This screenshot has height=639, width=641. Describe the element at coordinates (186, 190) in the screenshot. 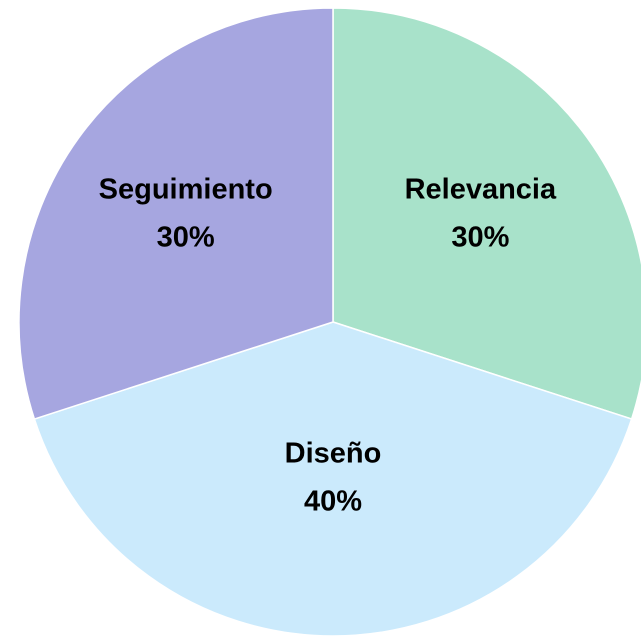

I see `slice-label: Seguimiento` at that location.